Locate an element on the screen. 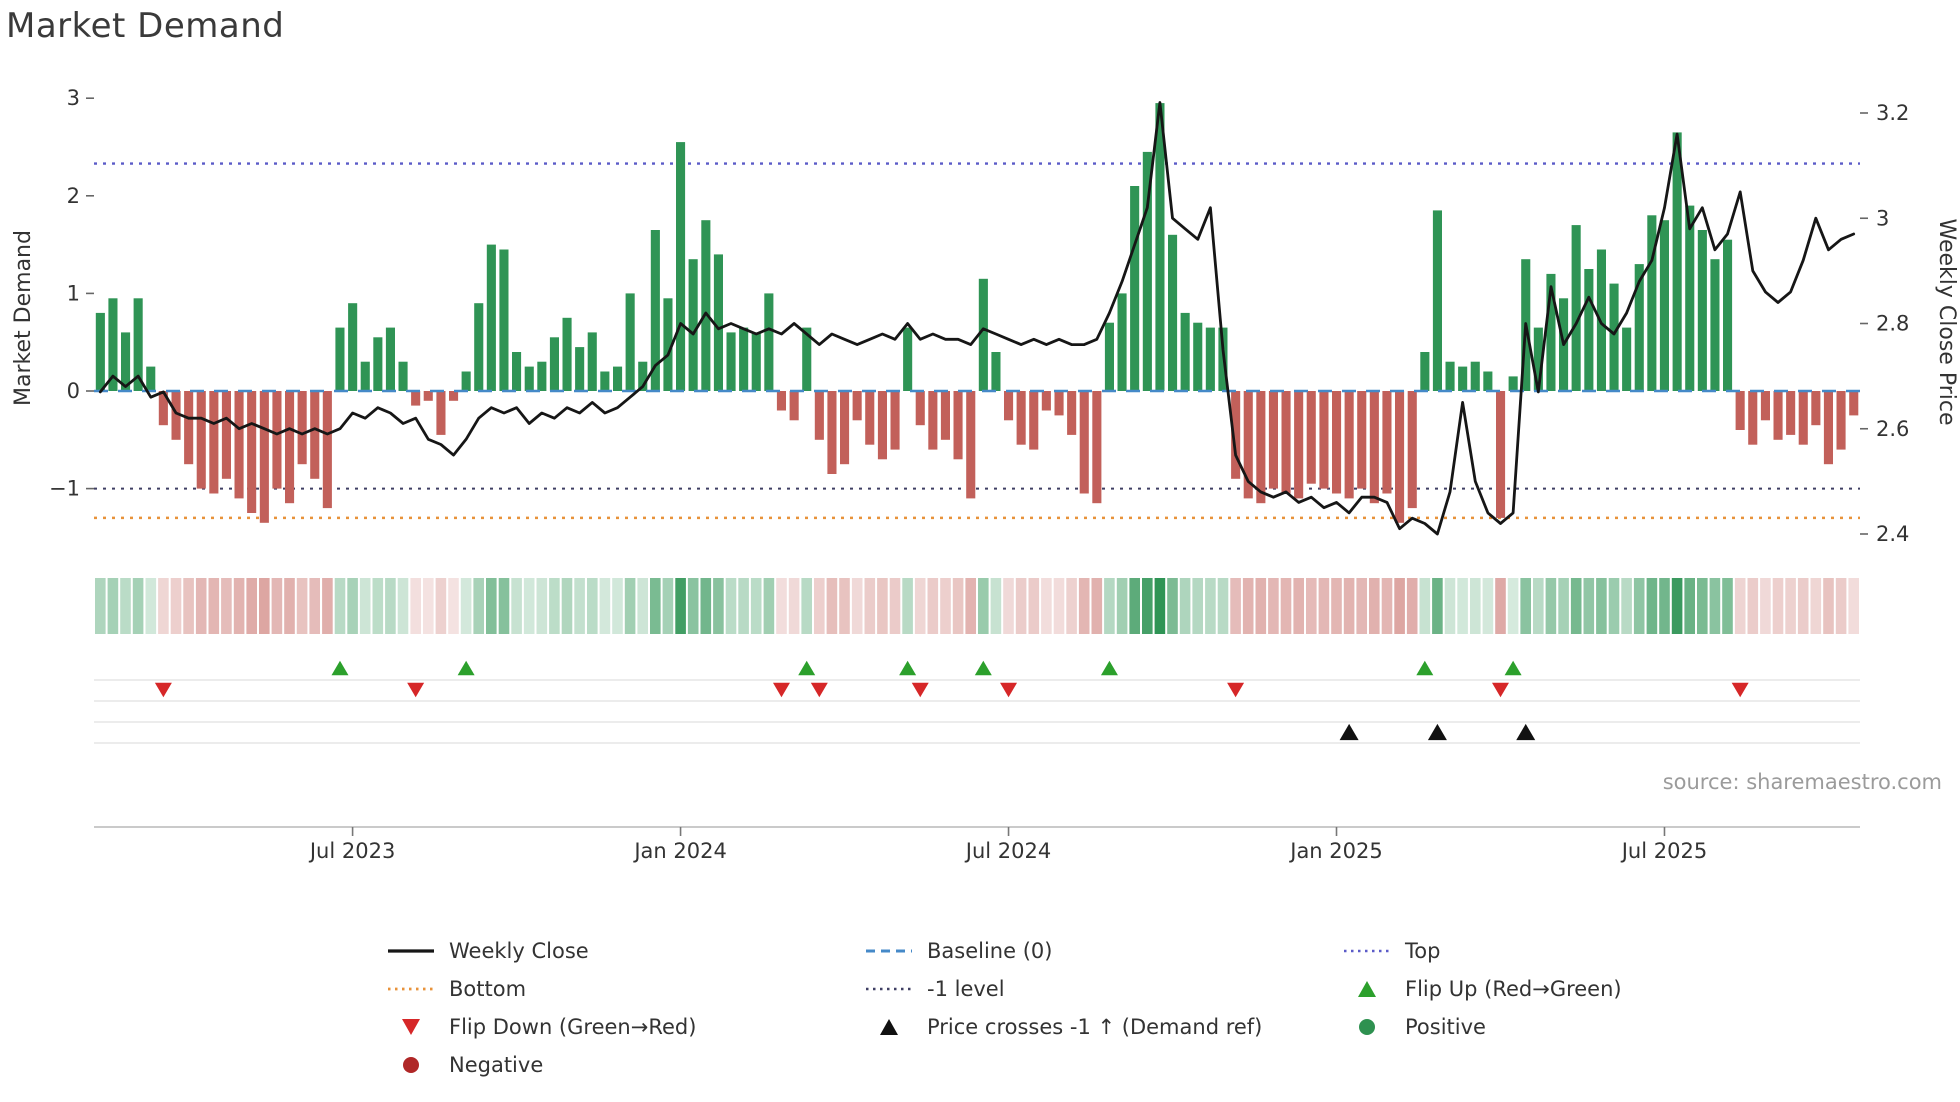 The height and width of the screenshot is (1102, 1960). top-line-icon is located at coordinates (1367, 951).